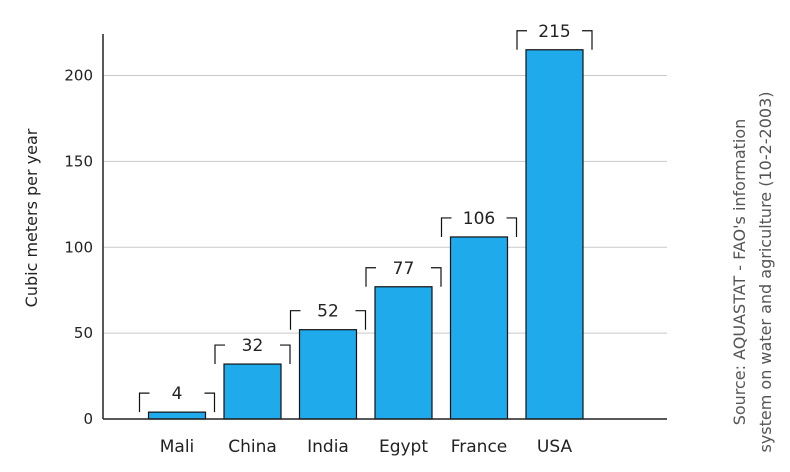 Image resolution: width=790 pixels, height=472 pixels. I want to click on y-tick-label: 0, so click(88, 419).